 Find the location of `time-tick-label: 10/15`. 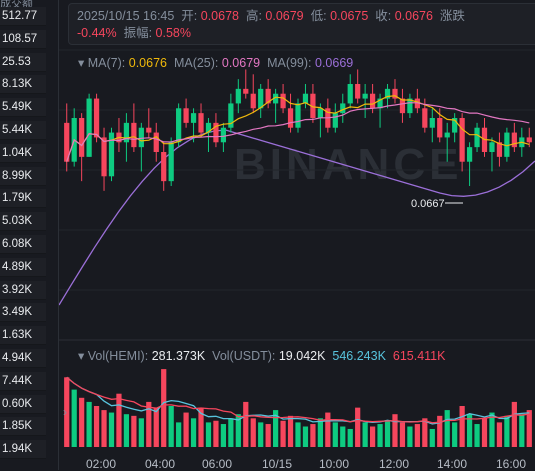

time-tick-label: 10/15 is located at coordinates (277, 464).